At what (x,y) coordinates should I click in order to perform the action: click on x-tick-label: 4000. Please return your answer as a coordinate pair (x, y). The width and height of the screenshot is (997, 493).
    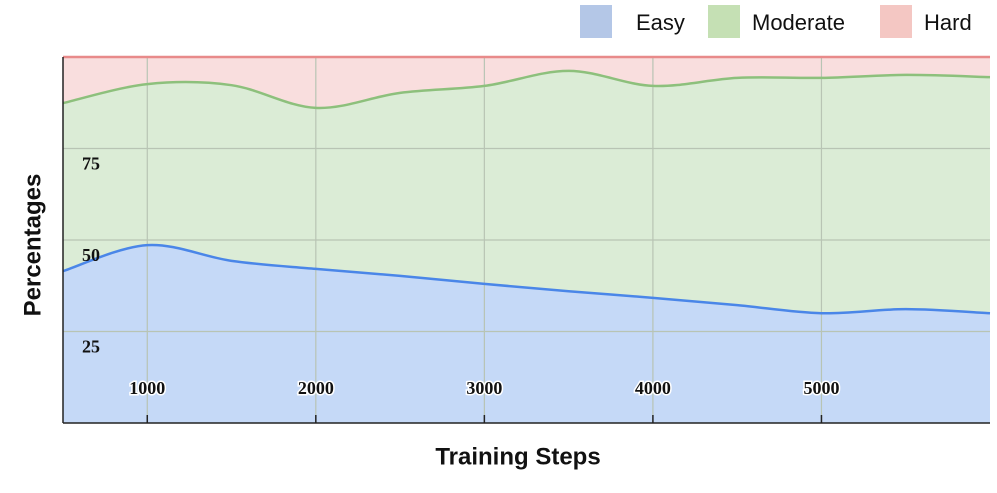
    Looking at the image, I should click on (653, 388).